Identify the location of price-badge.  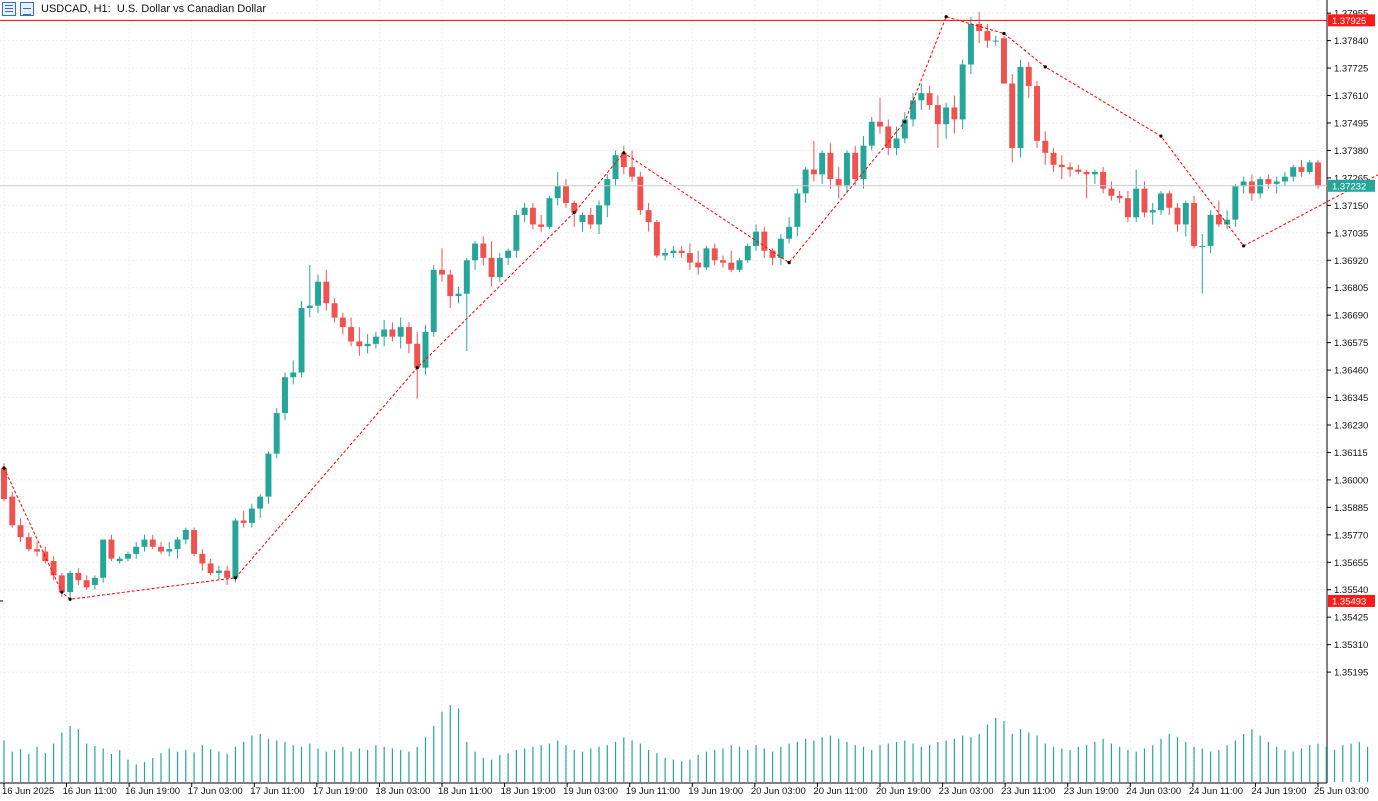
(1351, 20).